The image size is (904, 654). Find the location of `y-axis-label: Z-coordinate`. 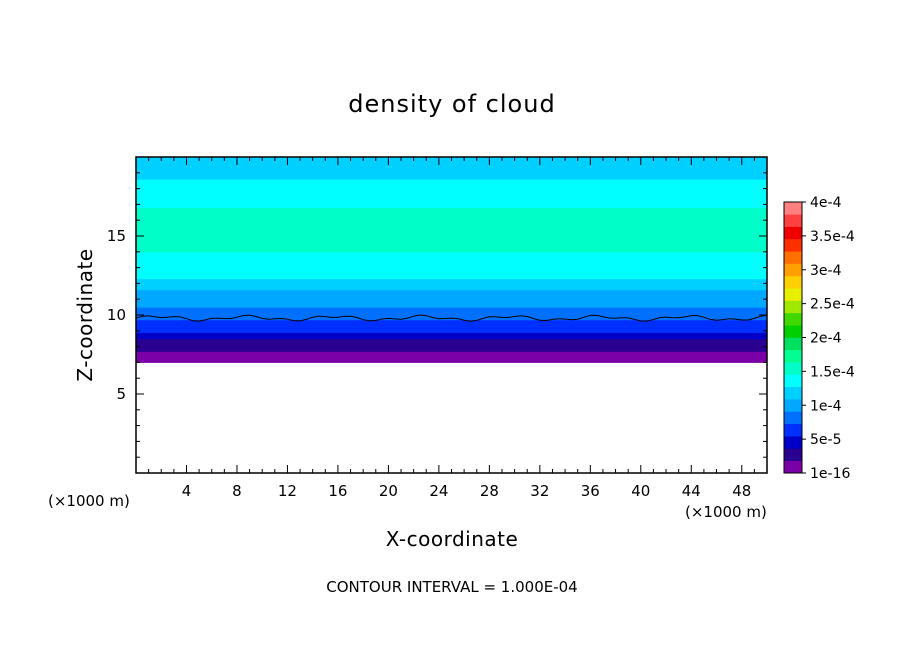

y-axis-label: Z-coordinate is located at coordinates (85, 314).